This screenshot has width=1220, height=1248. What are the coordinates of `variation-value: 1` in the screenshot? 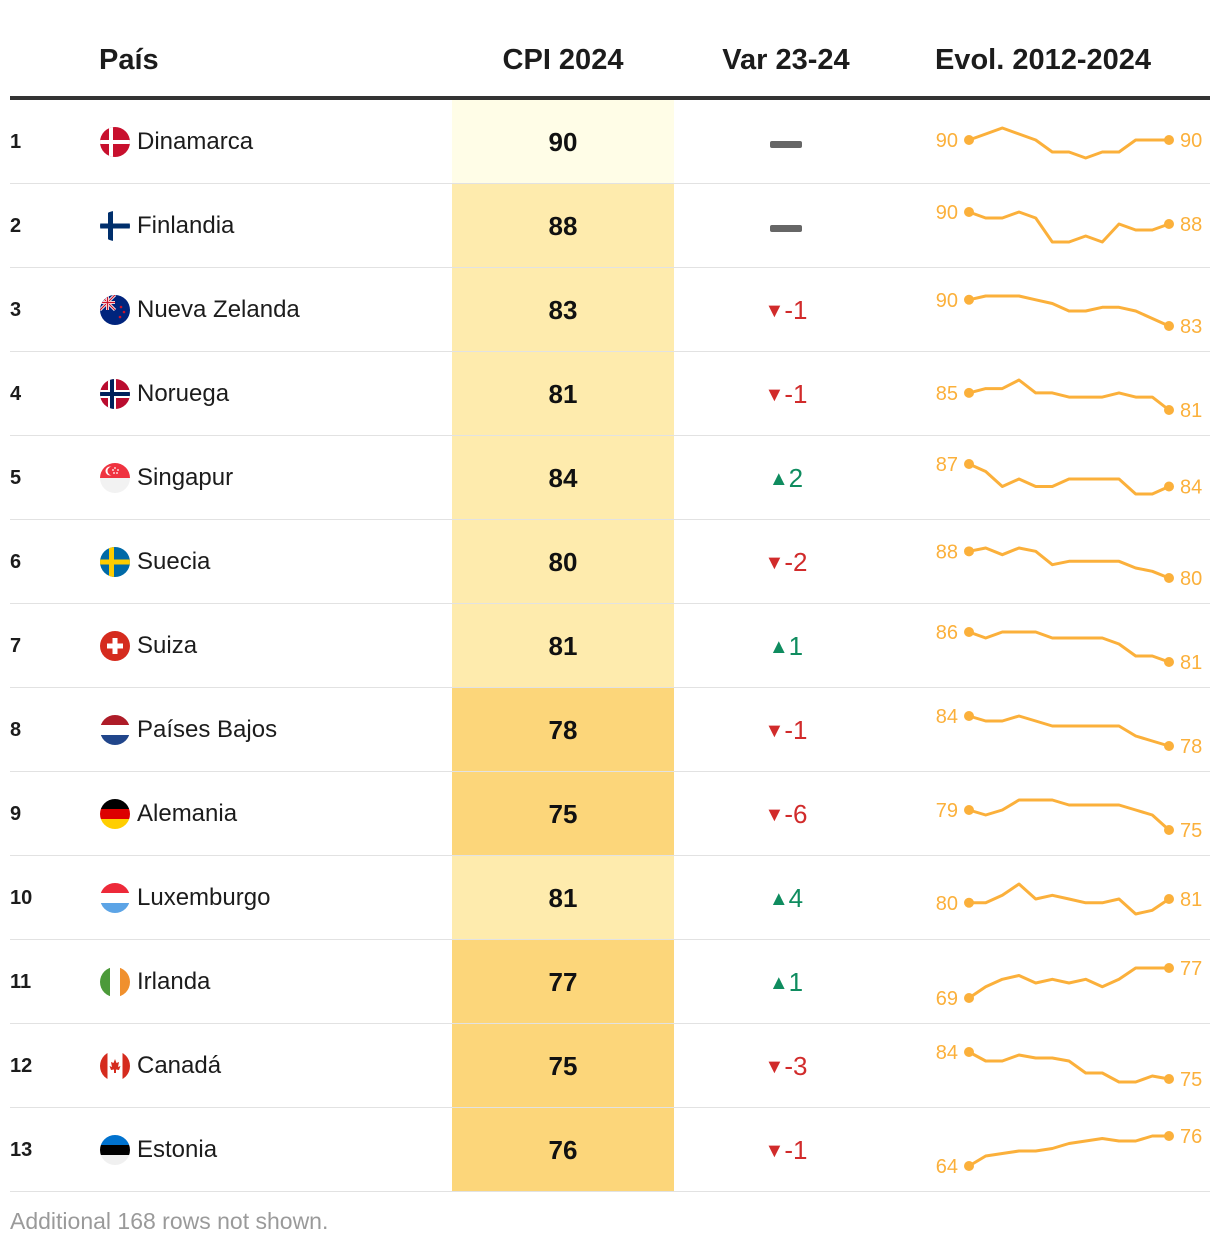 It's located at (796, 646).